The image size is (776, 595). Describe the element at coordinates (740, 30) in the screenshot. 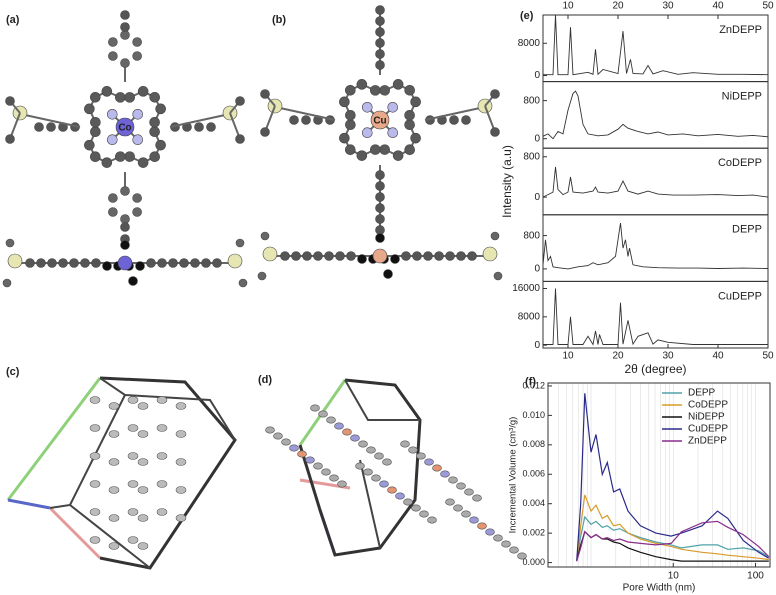

I see `series-name: ZnDEPP` at that location.